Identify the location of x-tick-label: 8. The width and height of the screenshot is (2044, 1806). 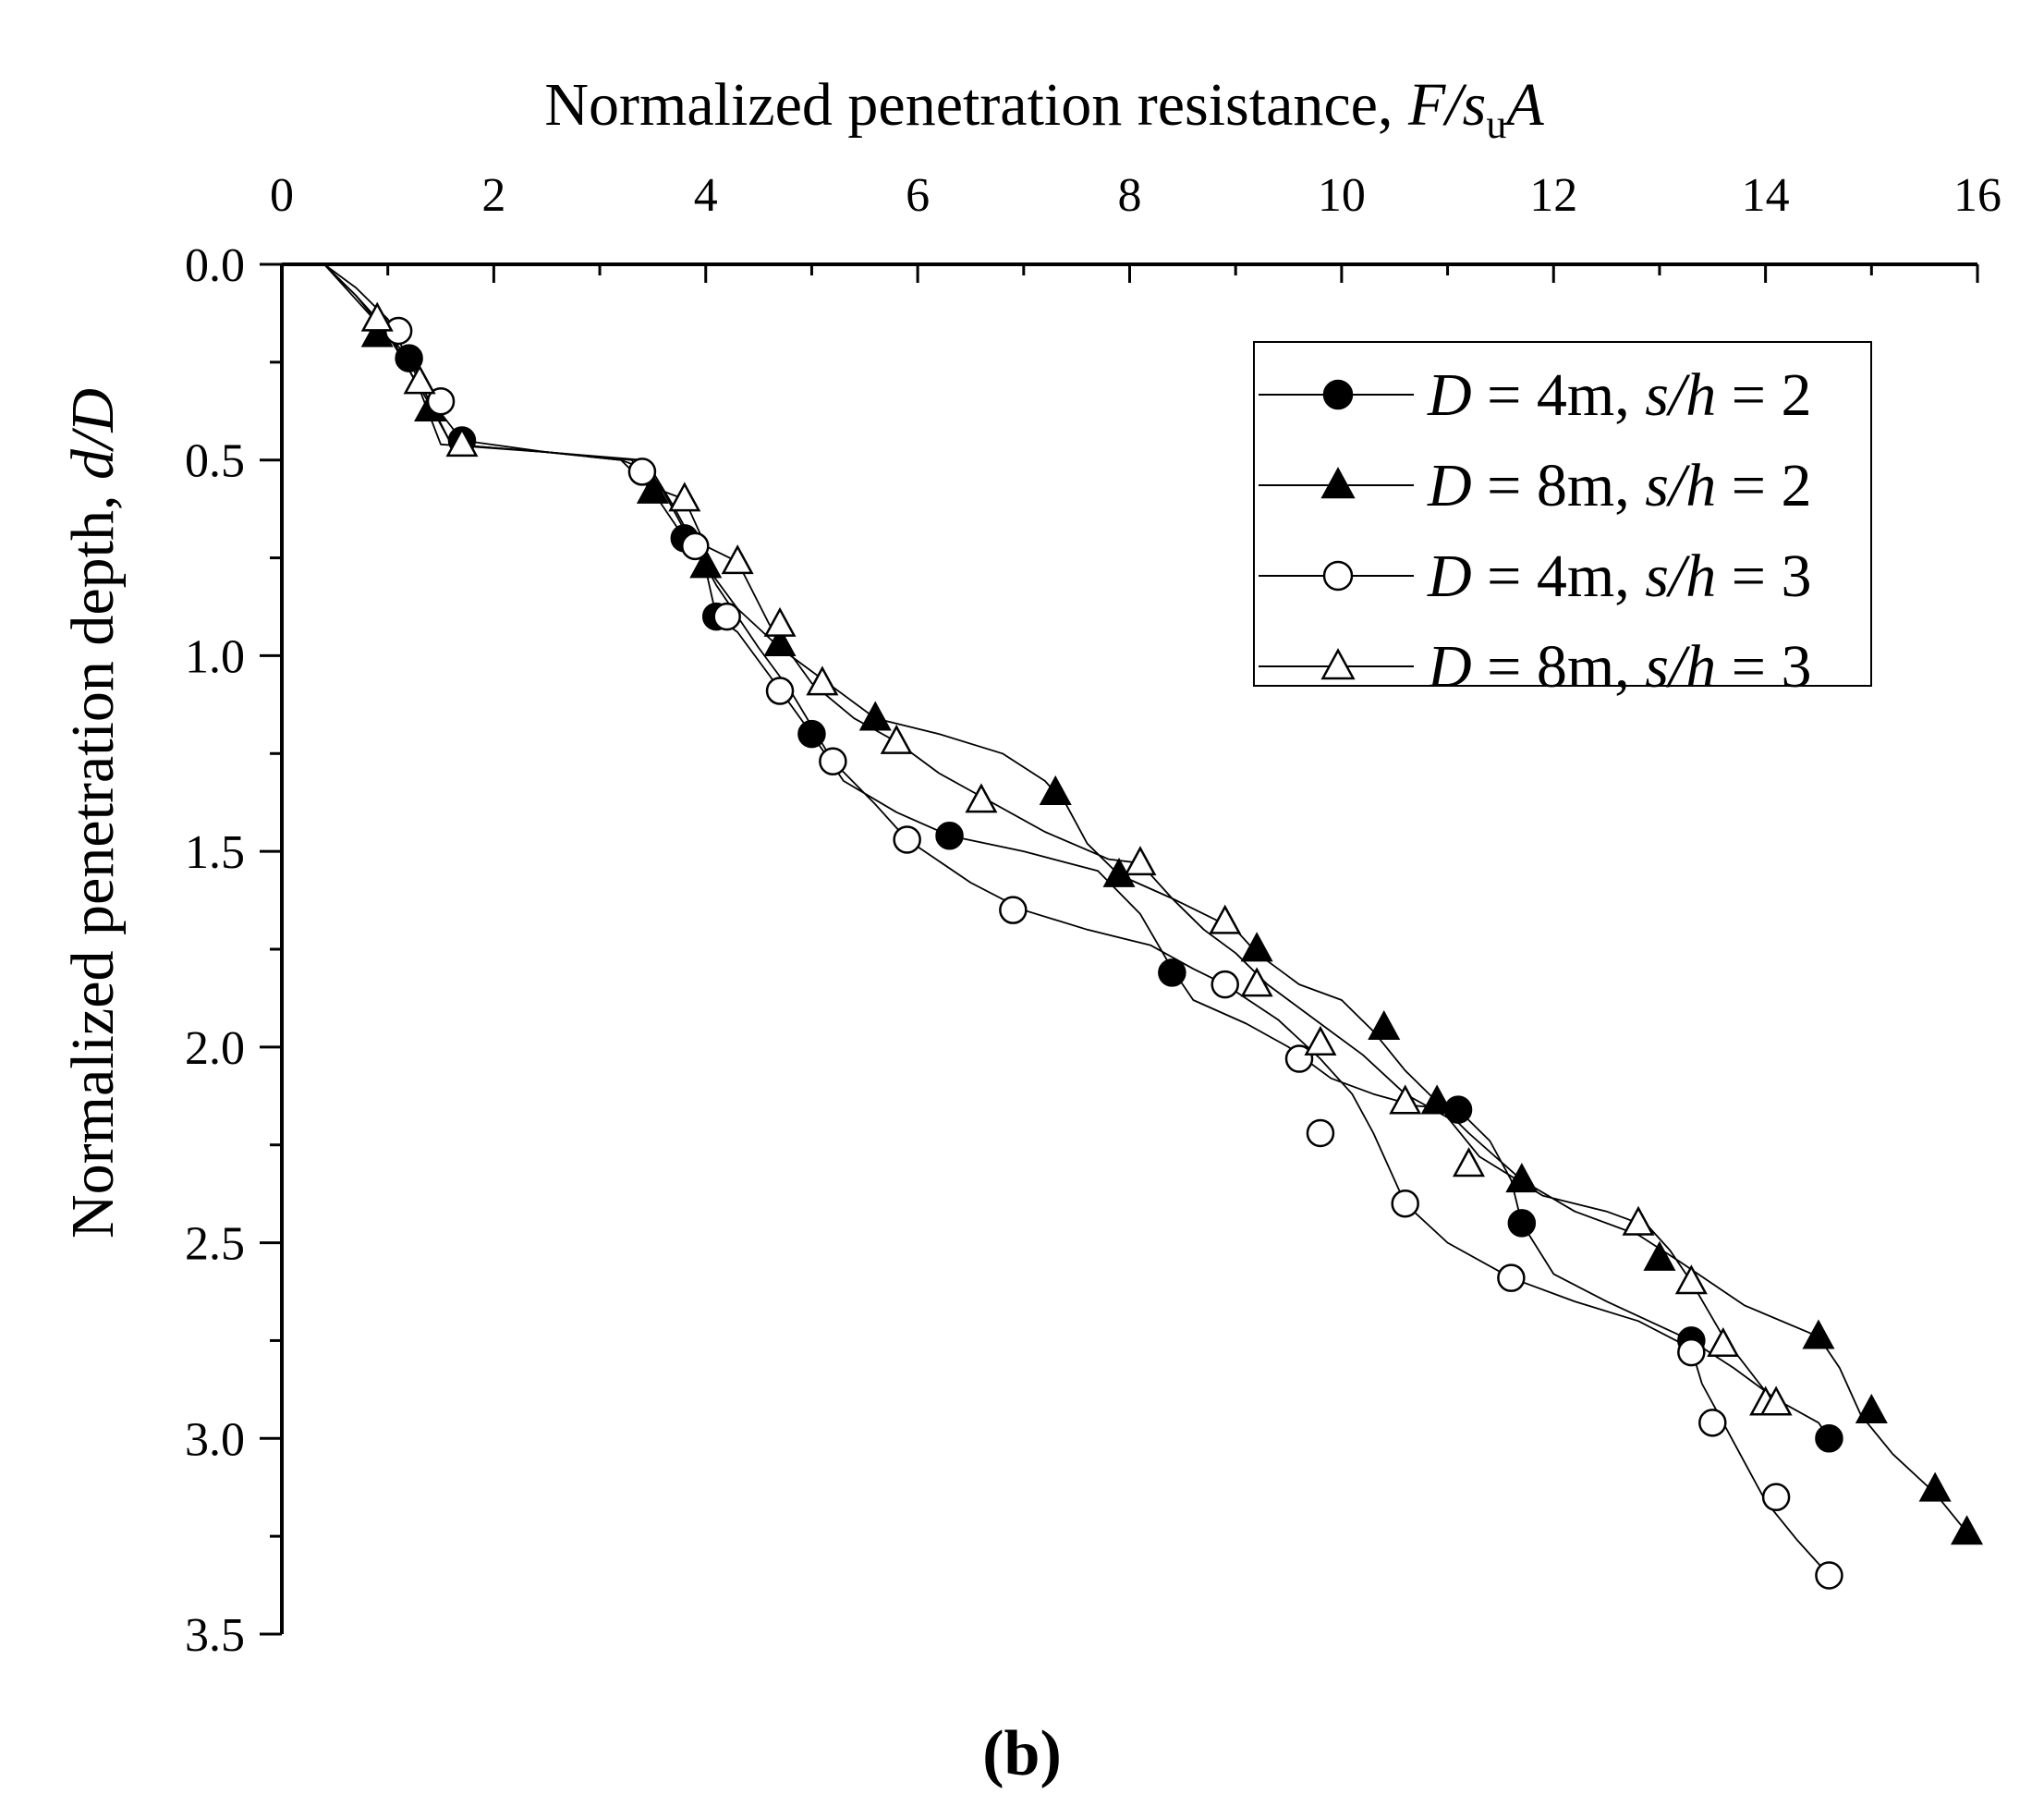
(1130, 195).